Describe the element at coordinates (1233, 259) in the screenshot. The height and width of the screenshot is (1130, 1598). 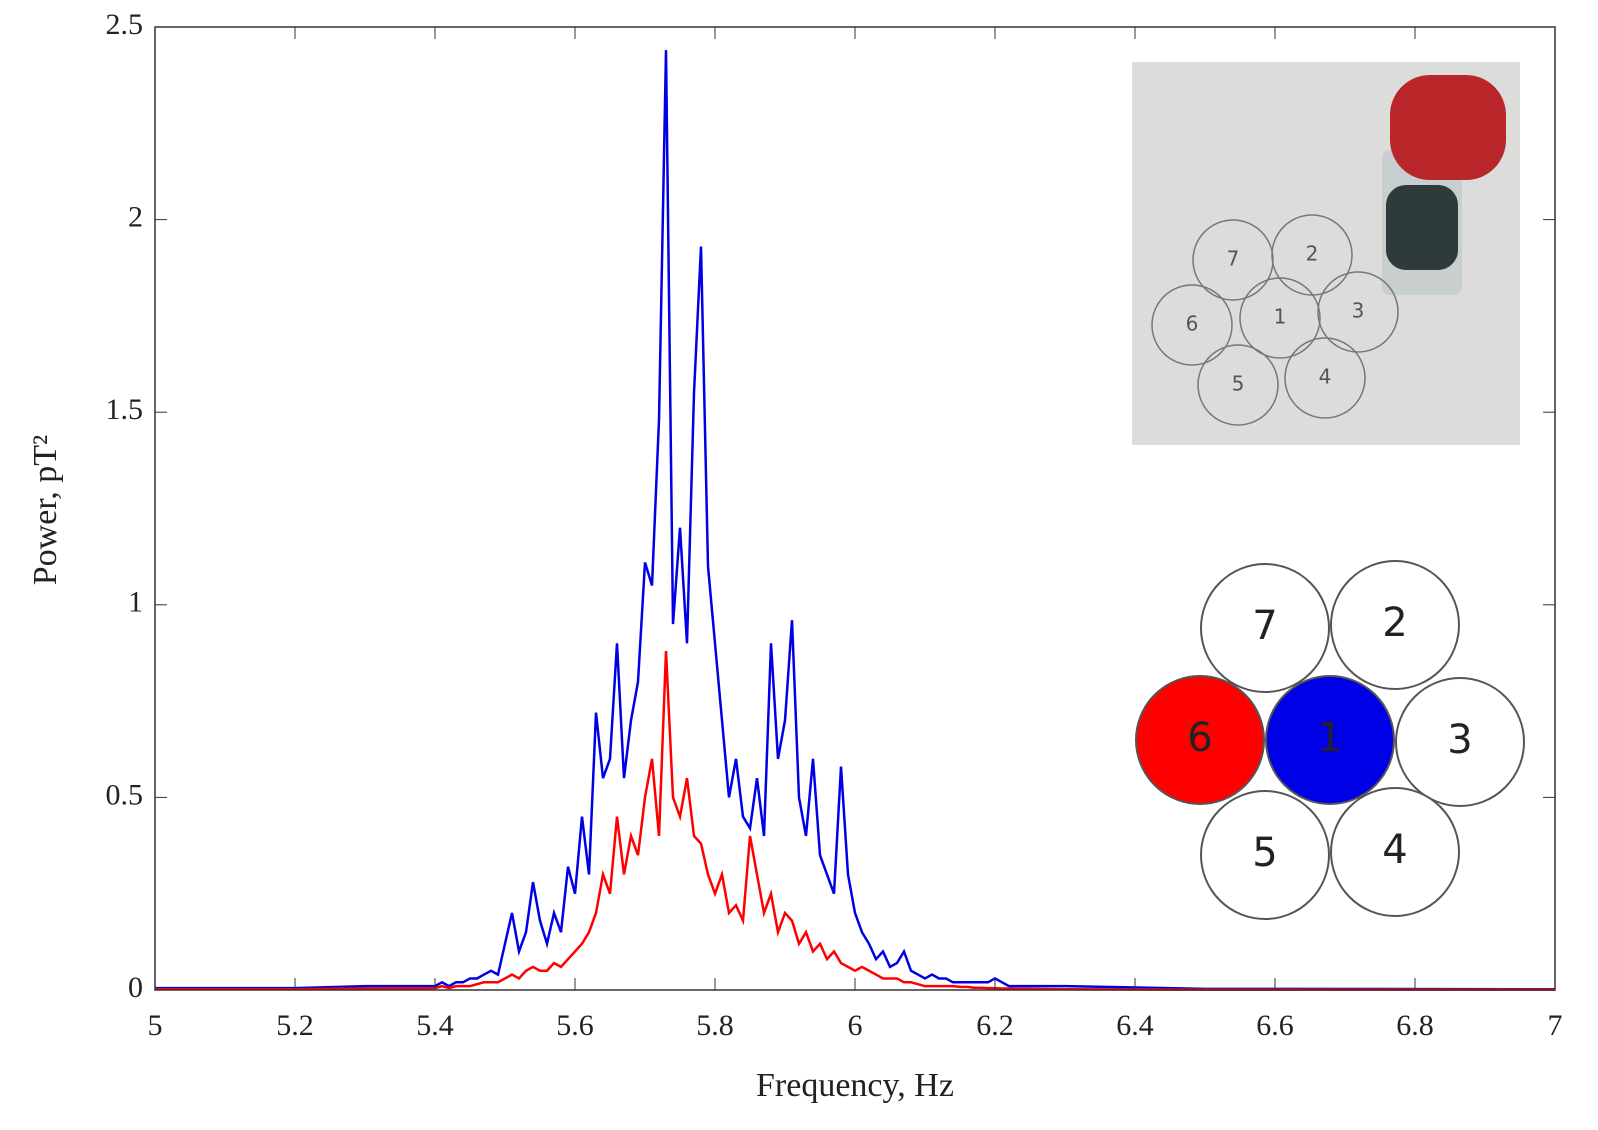
I see `photo-label: 7` at that location.